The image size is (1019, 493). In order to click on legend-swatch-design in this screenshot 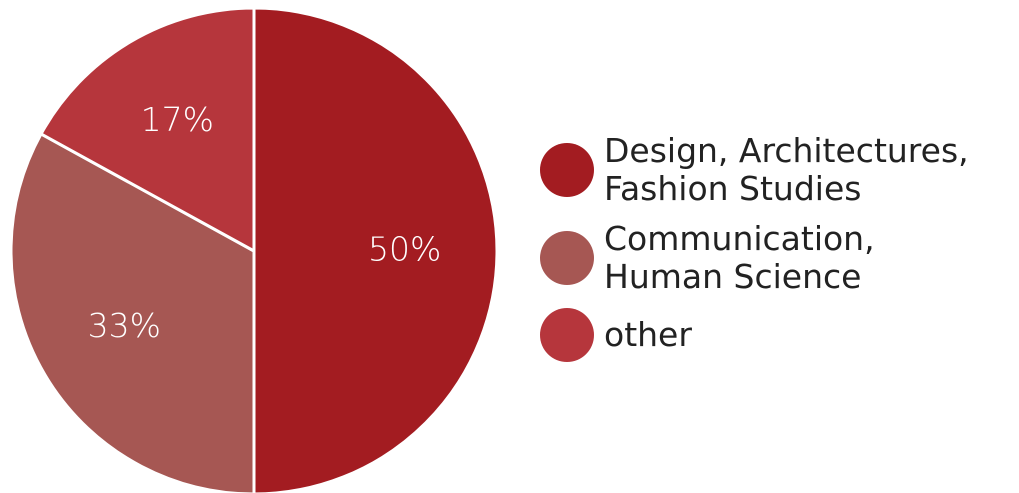, I will do `click(567, 170)`.